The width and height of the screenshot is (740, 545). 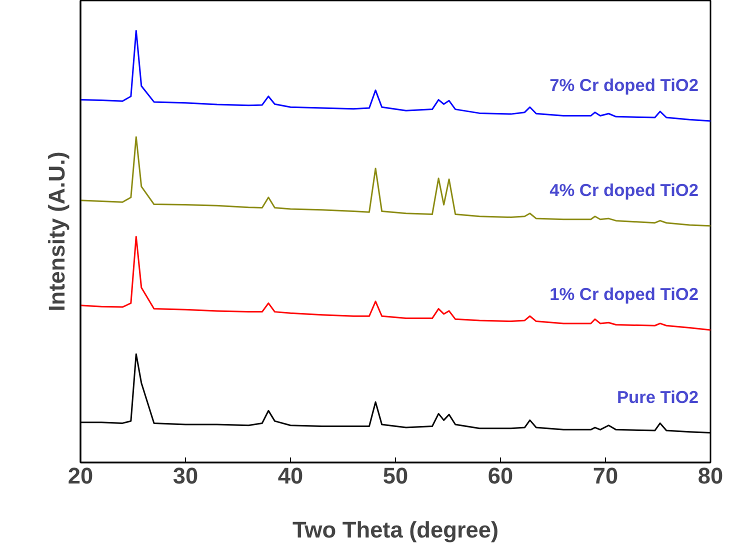 What do you see at coordinates (185, 475) in the screenshot?
I see `x-tick-label: 30` at bounding box center [185, 475].